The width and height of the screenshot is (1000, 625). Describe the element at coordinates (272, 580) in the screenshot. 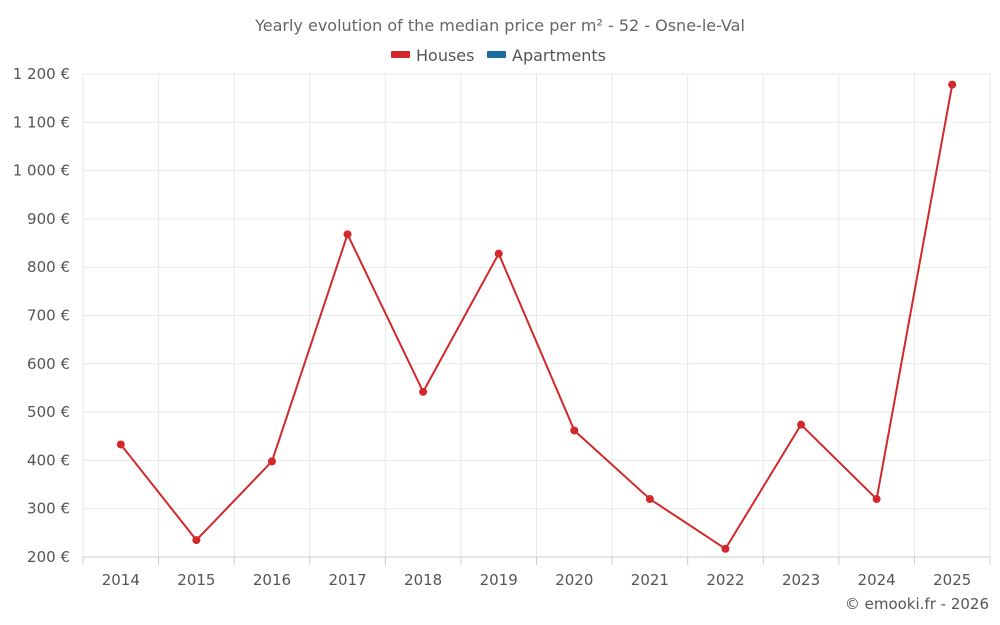

I see `x-tick-label: 2016` at that location.